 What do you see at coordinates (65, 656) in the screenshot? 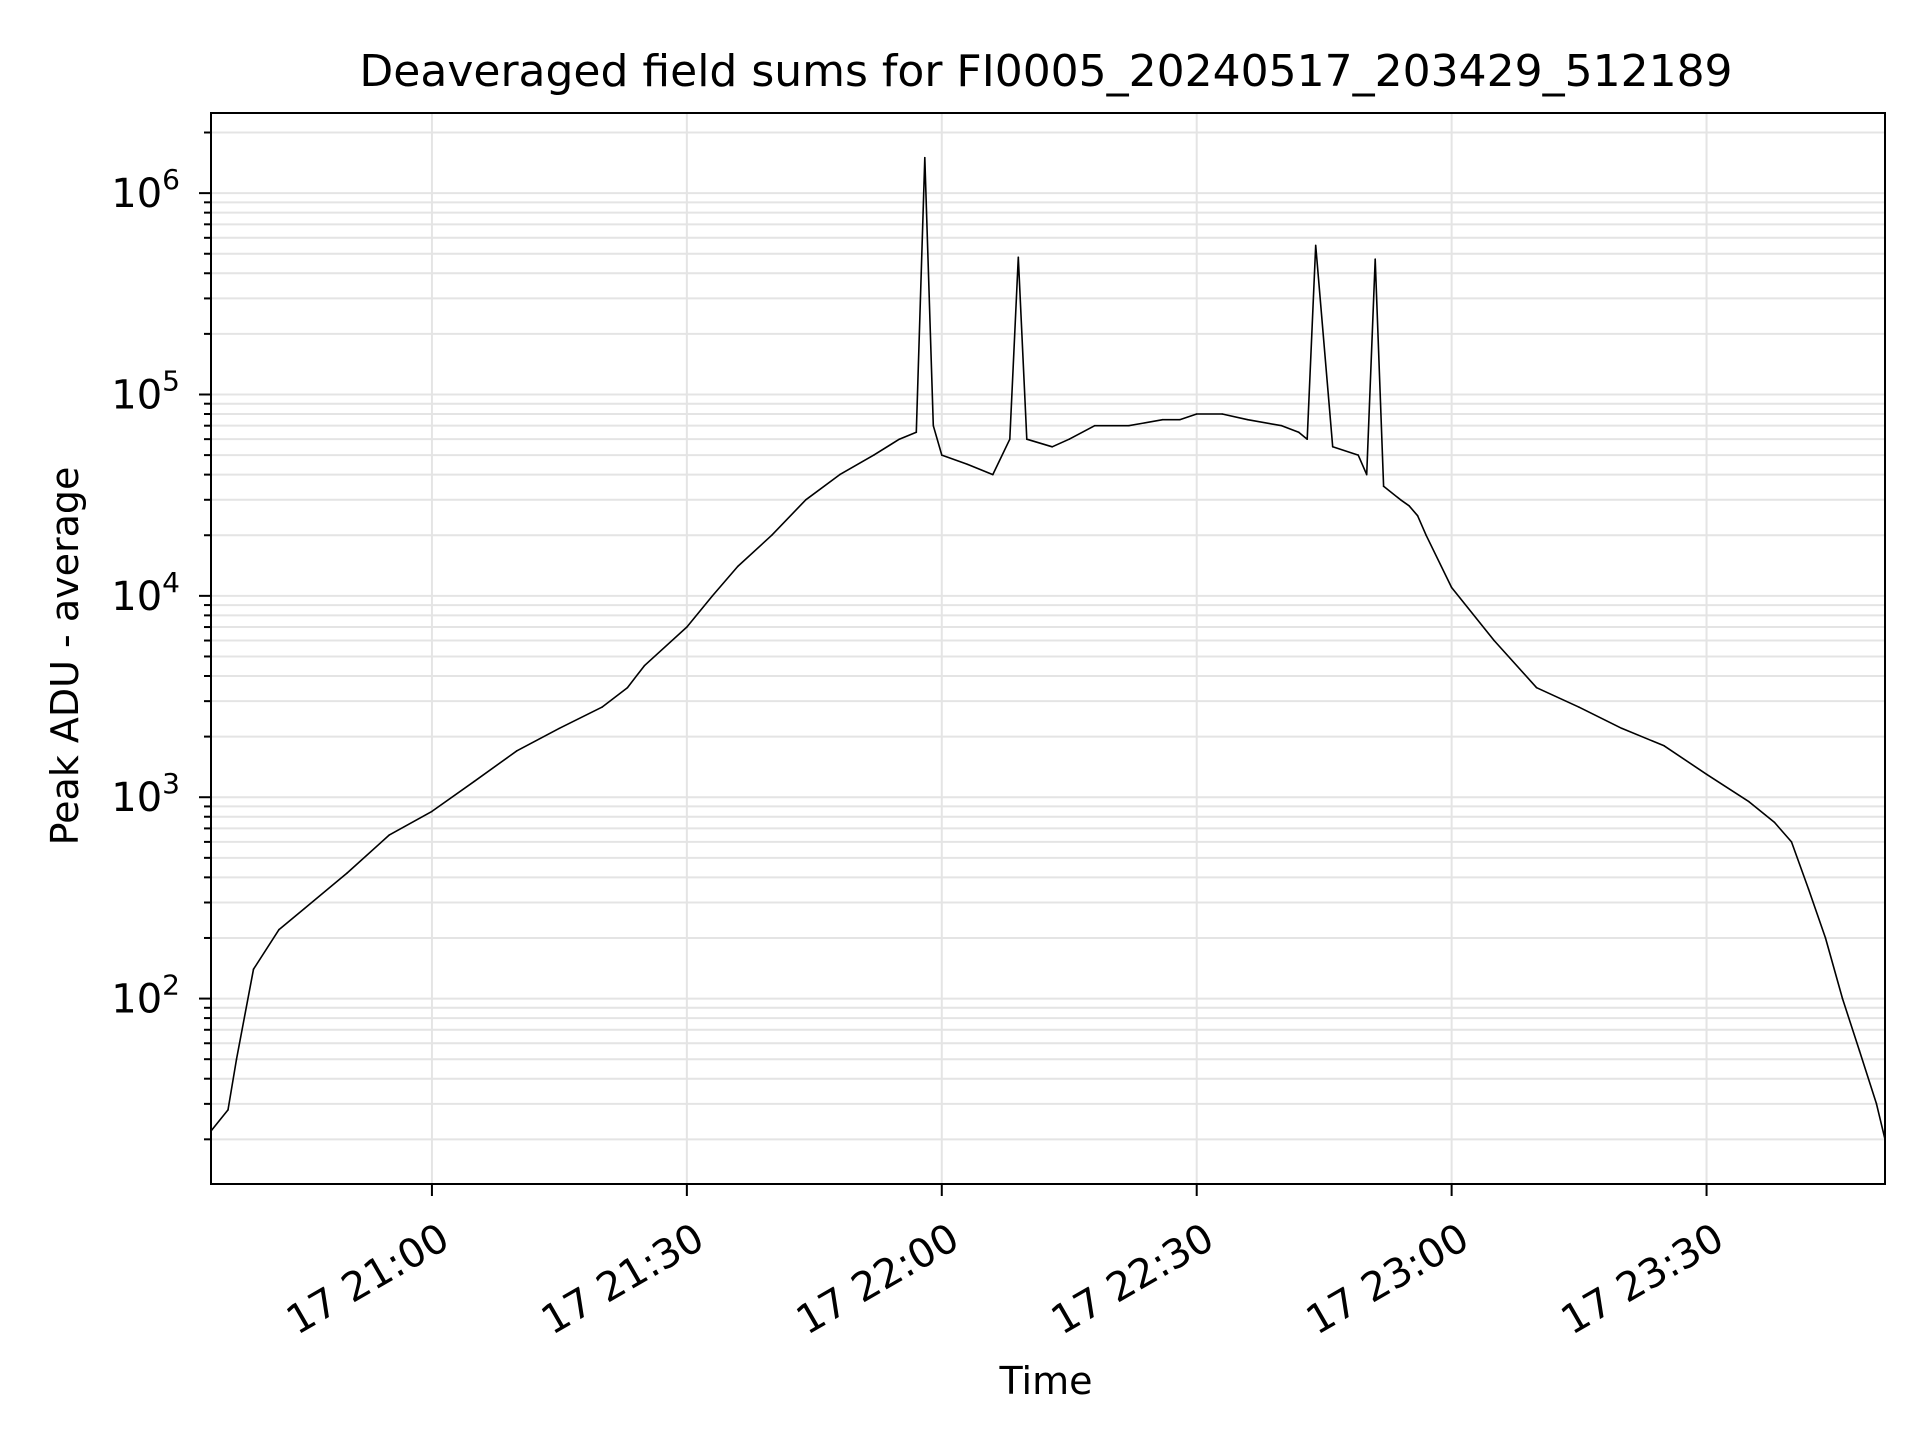
I see `y-axis-label: Peak ADU - average` at bounding box center [65, 656].